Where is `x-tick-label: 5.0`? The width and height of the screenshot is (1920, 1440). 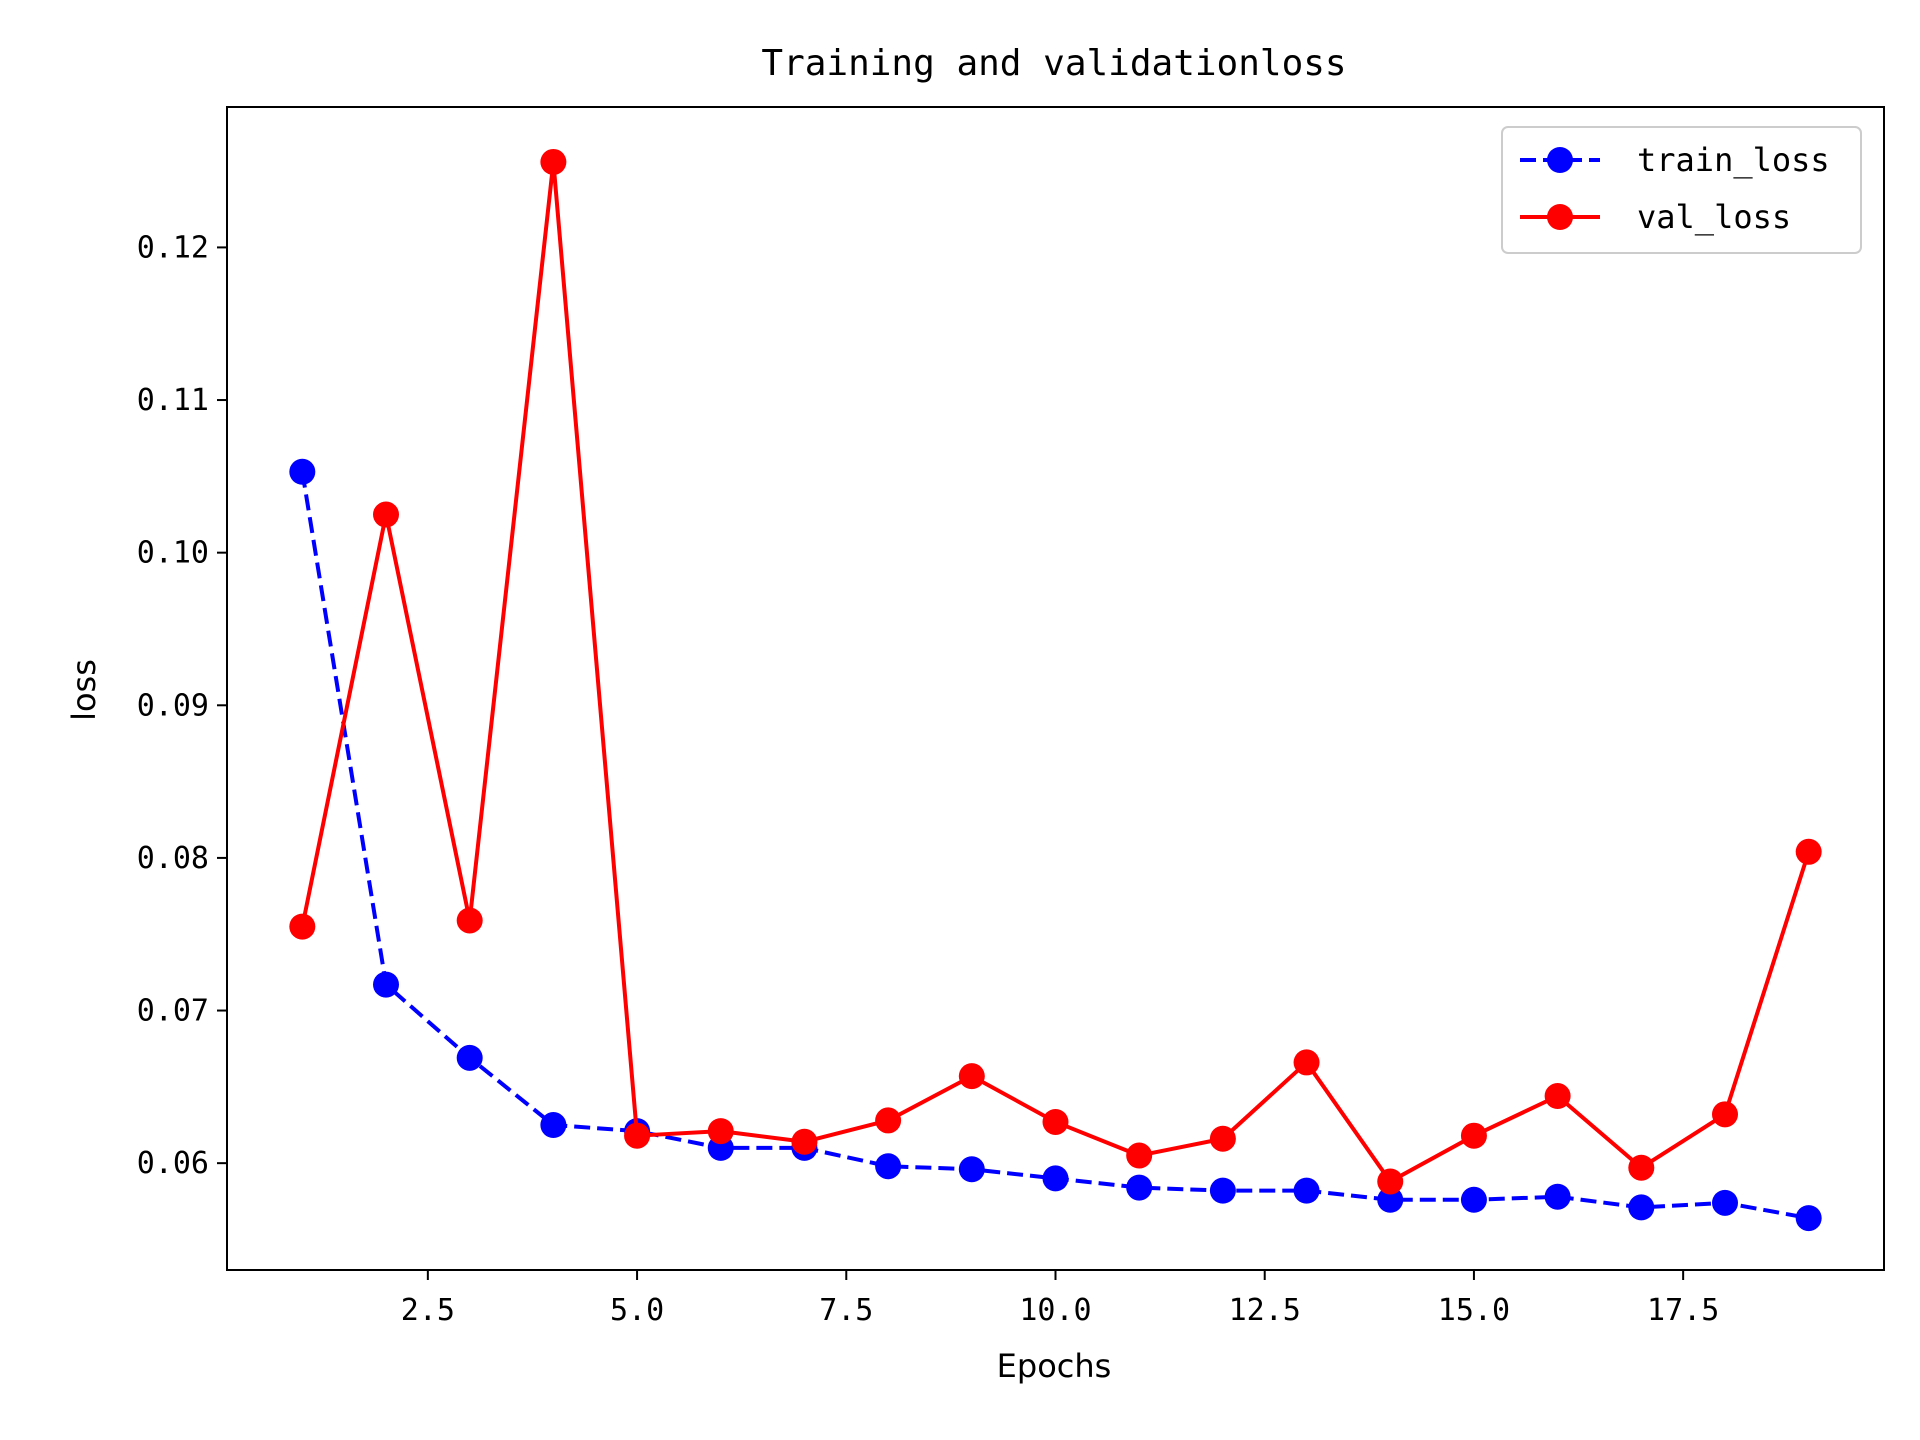
x-tick-label: 5.0 is located at coordinates (637, 1310).